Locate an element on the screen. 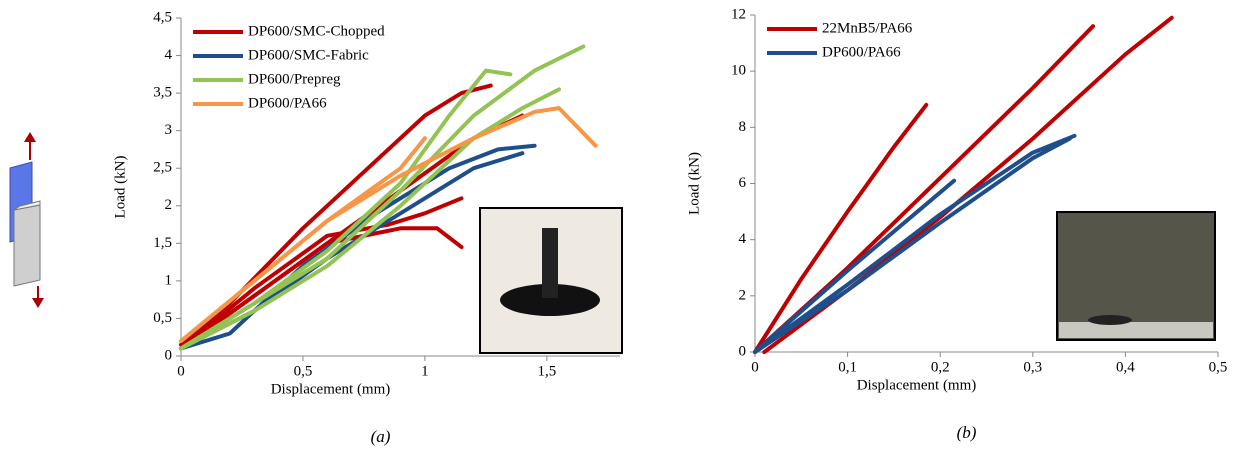 The height and width of the screenshot is (455, 1244). x-tick-label: 0,3 is located at coordinates (1032, 367).